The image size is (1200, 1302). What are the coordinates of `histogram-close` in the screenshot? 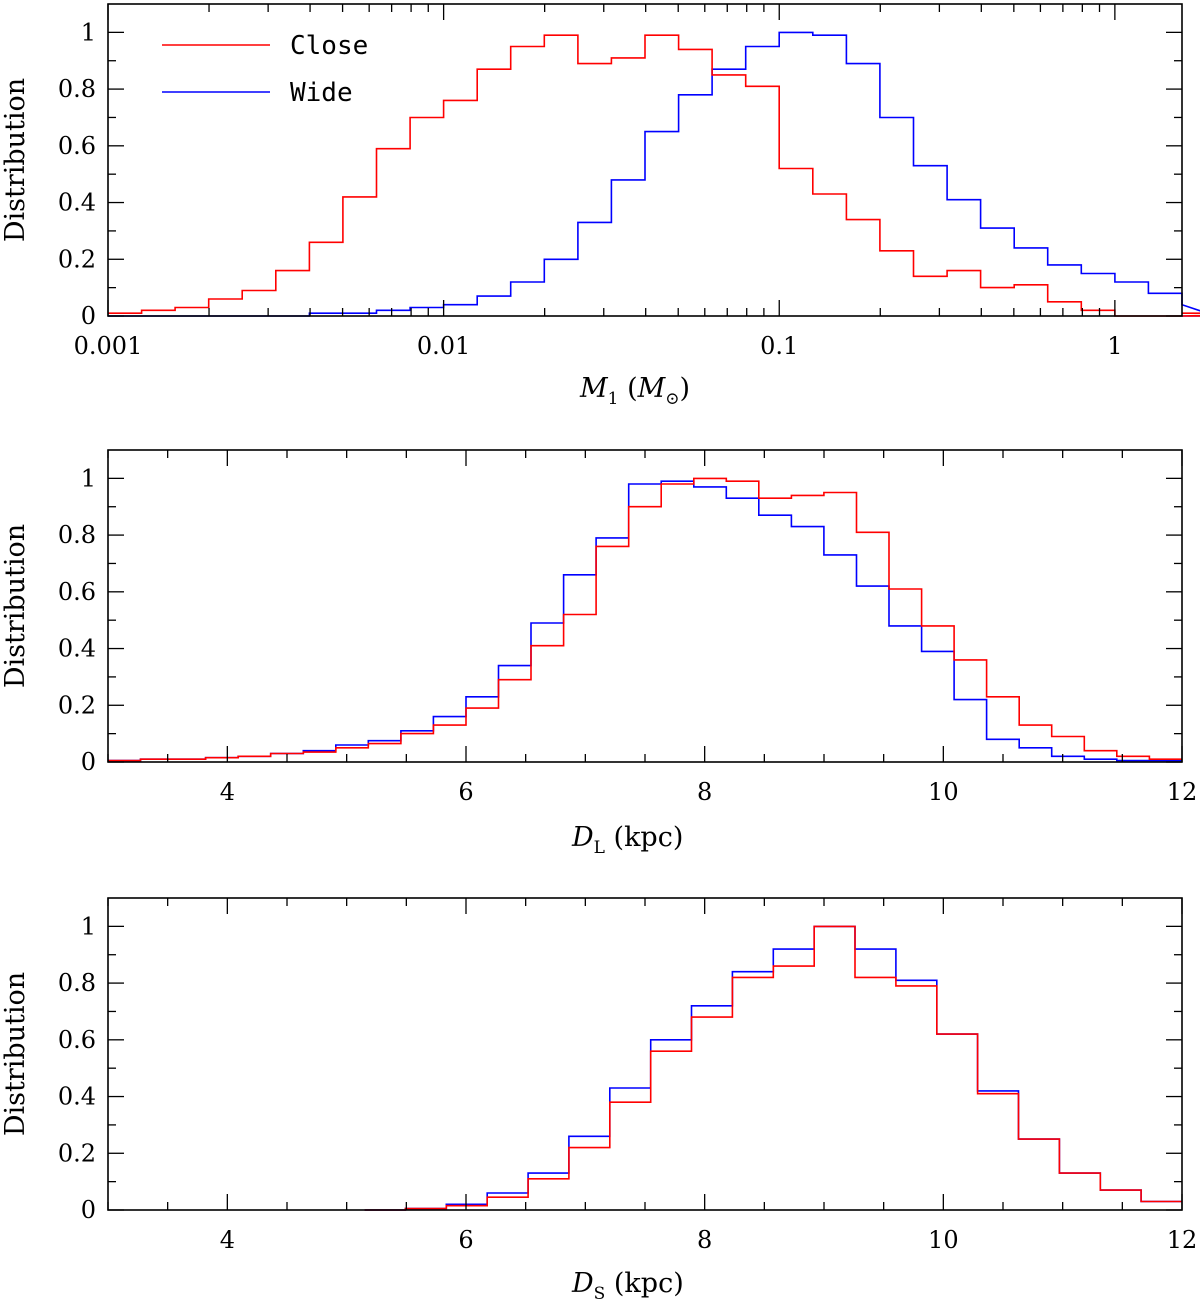 It's located at (773, 1068).